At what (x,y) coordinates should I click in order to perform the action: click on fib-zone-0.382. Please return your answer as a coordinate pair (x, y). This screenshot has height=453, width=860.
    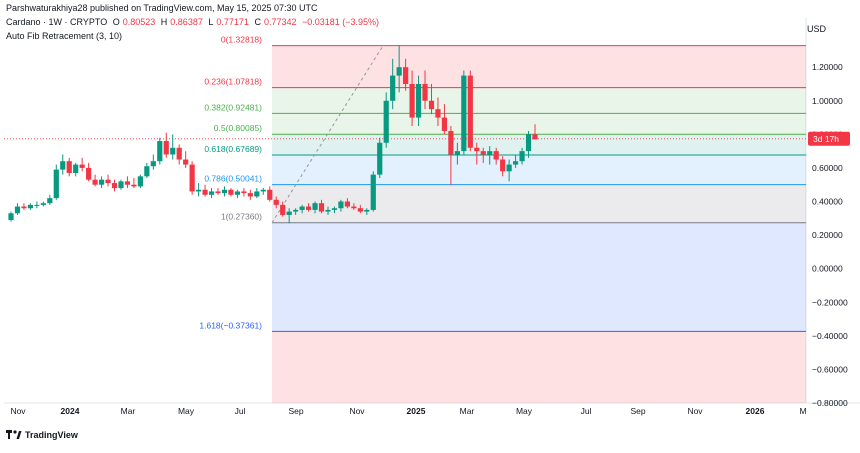
    Looking at the image, I should click on (539, 124).